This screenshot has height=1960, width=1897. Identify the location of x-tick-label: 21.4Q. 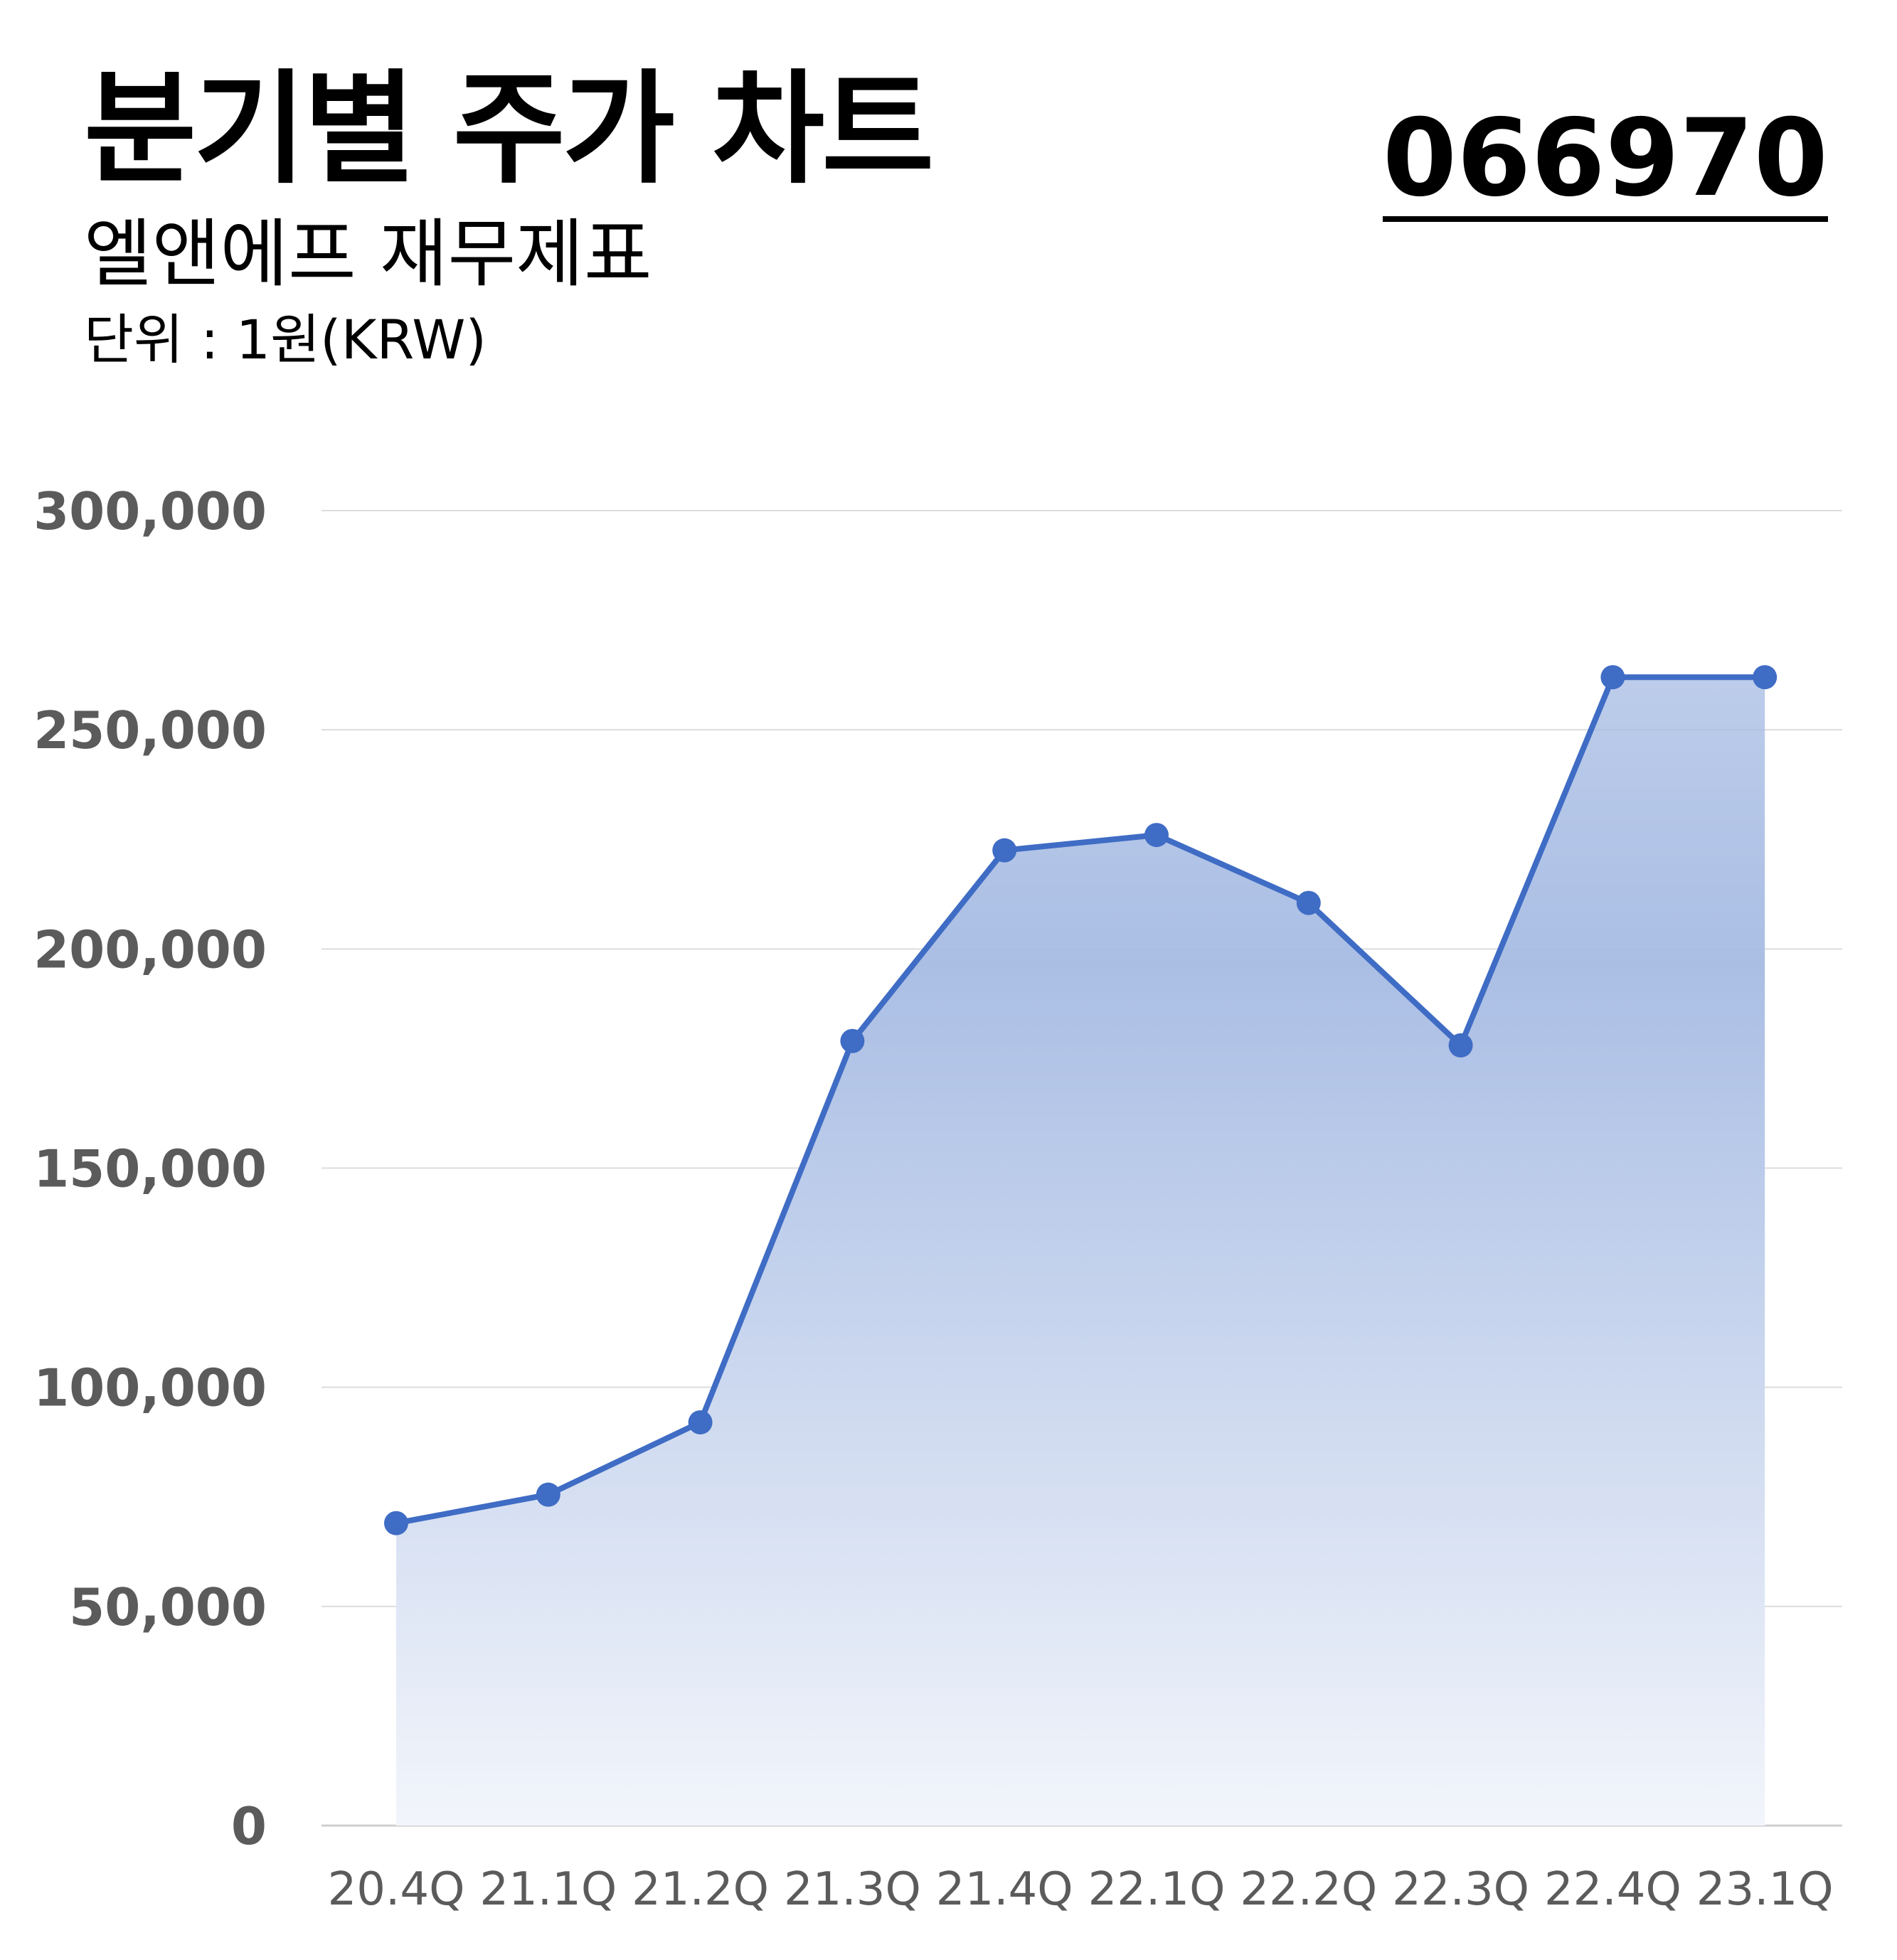
(1005, 1889).